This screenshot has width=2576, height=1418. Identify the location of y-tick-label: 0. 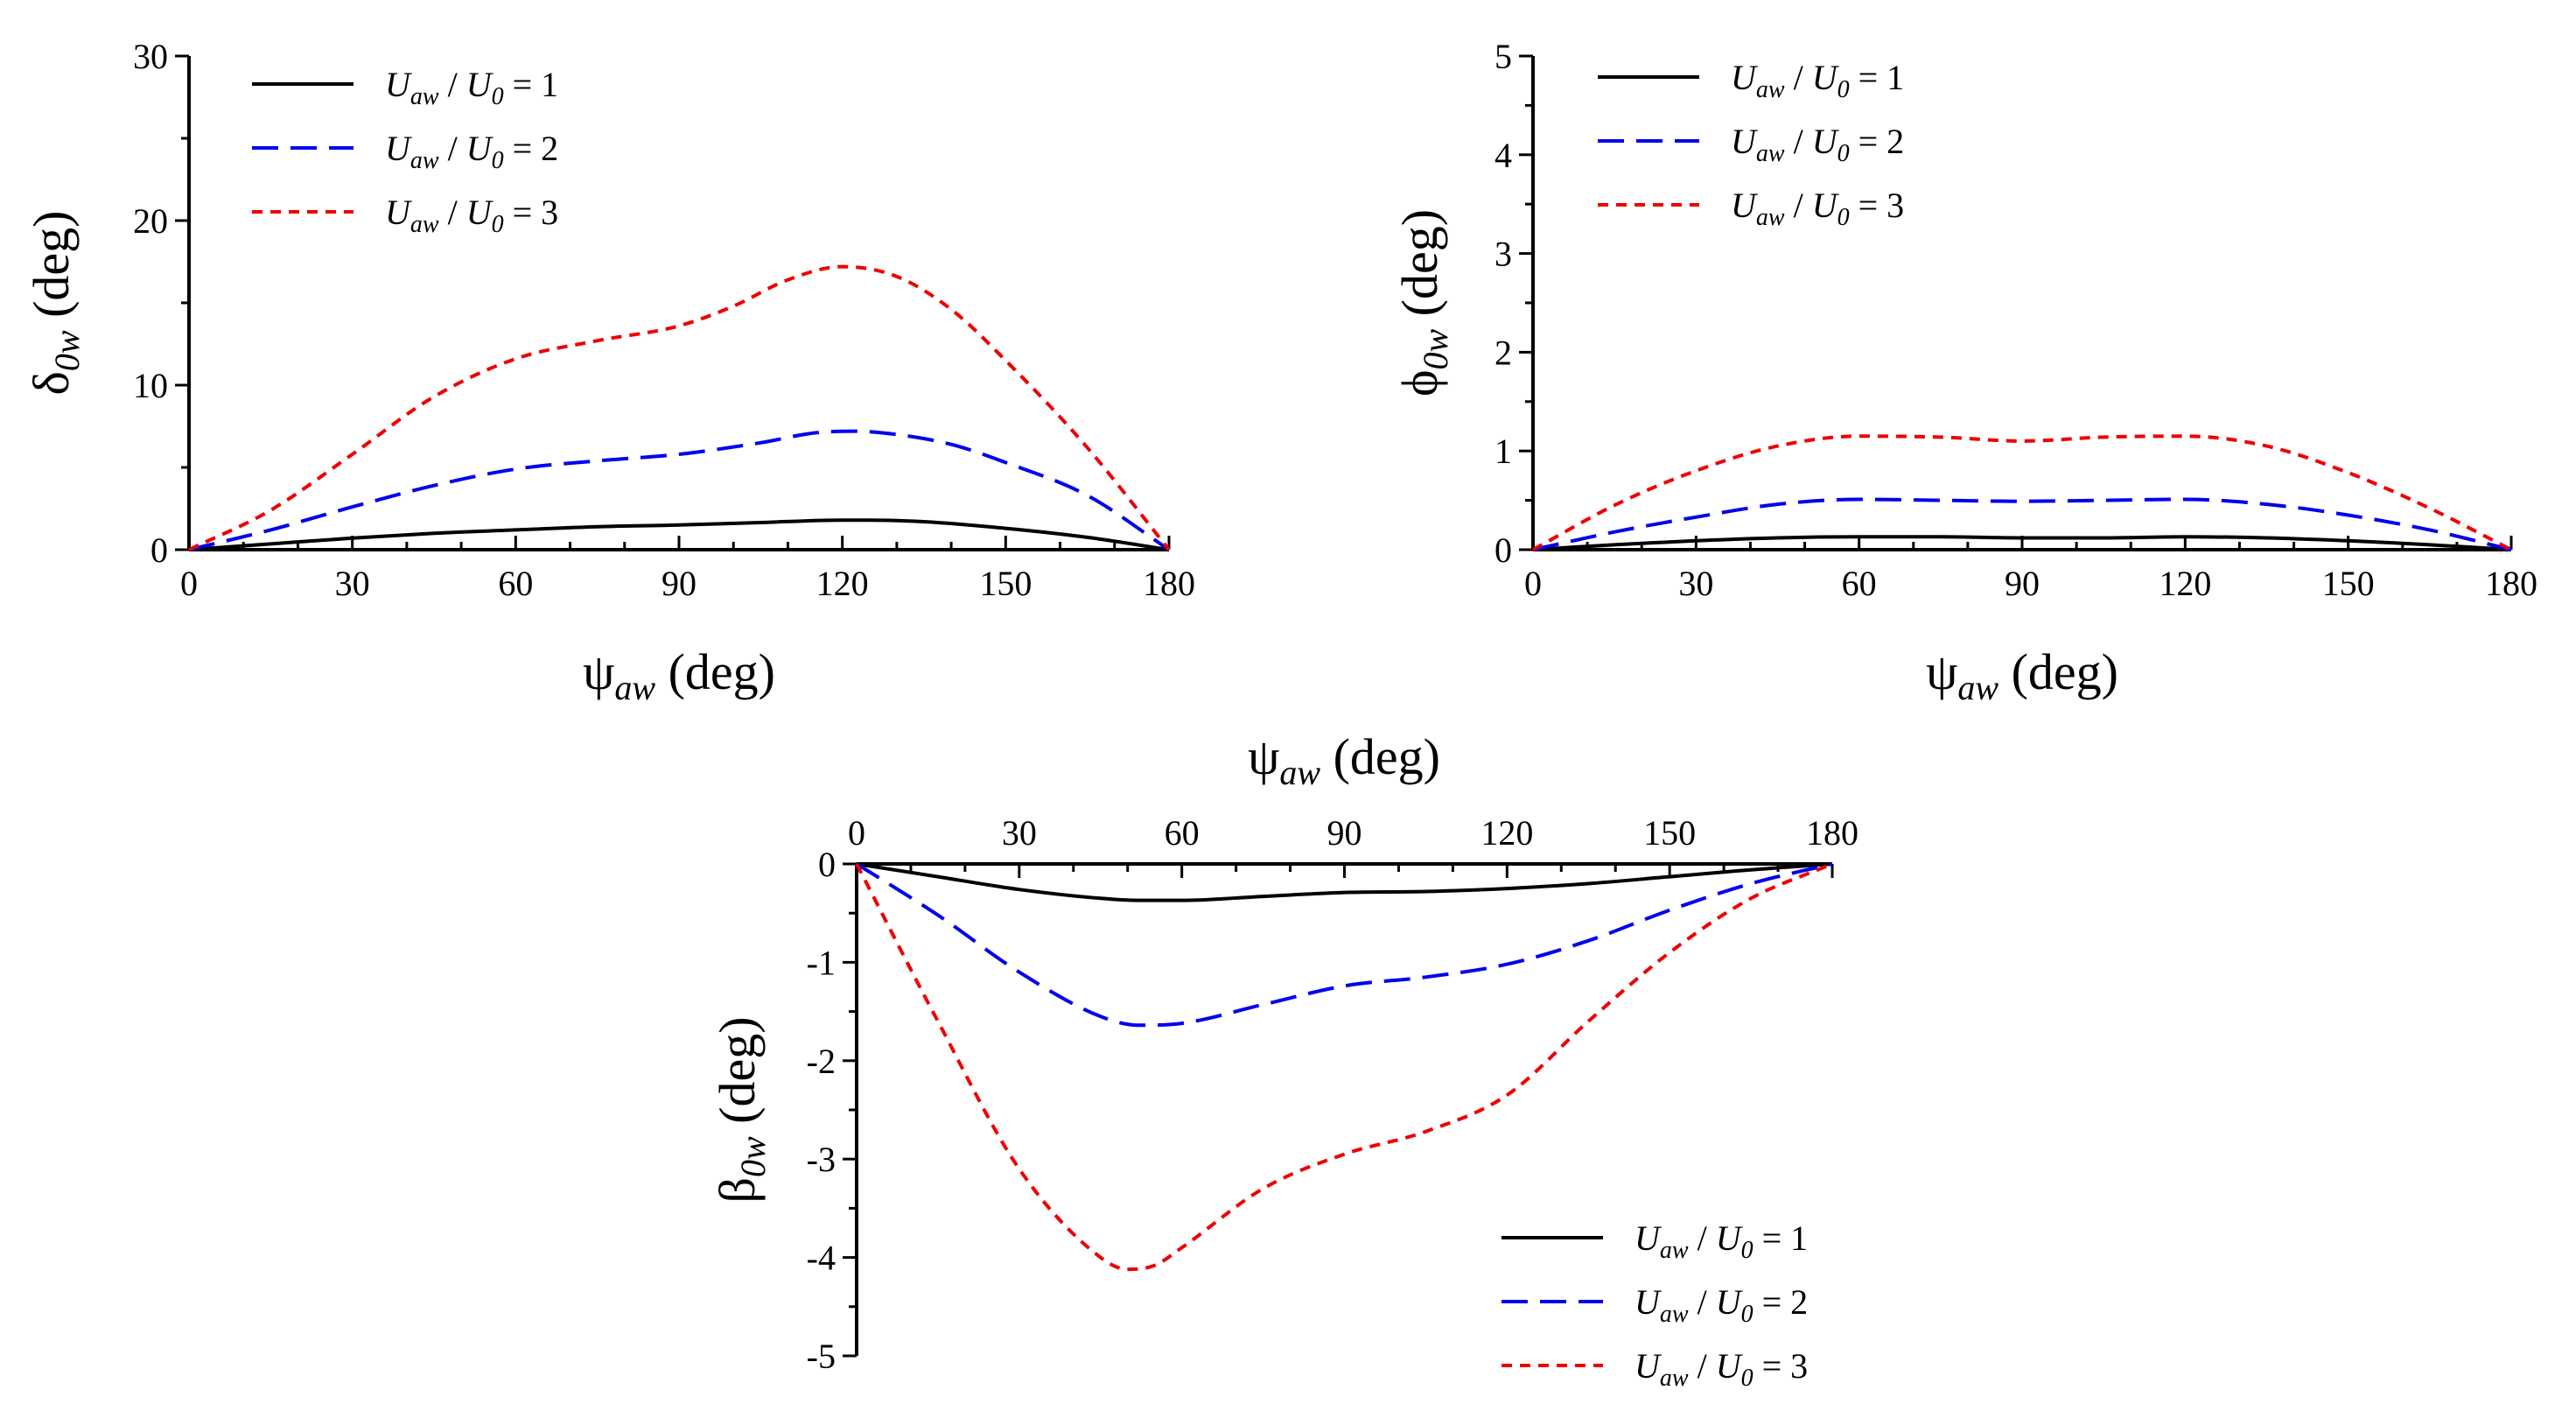
(1503, 550).